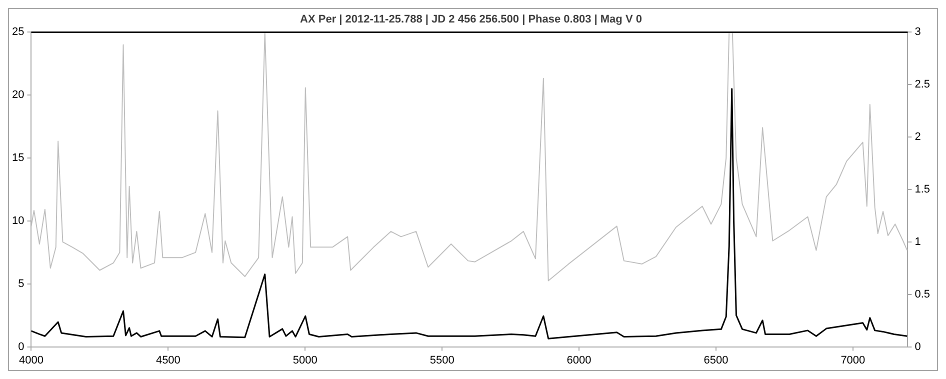 The height and width of the screenshot is (379, 946). What do you see at coordinates (917, 32) in the screenshot?
I see `y2-tick-label: 3` at bounding box center [917, 32].